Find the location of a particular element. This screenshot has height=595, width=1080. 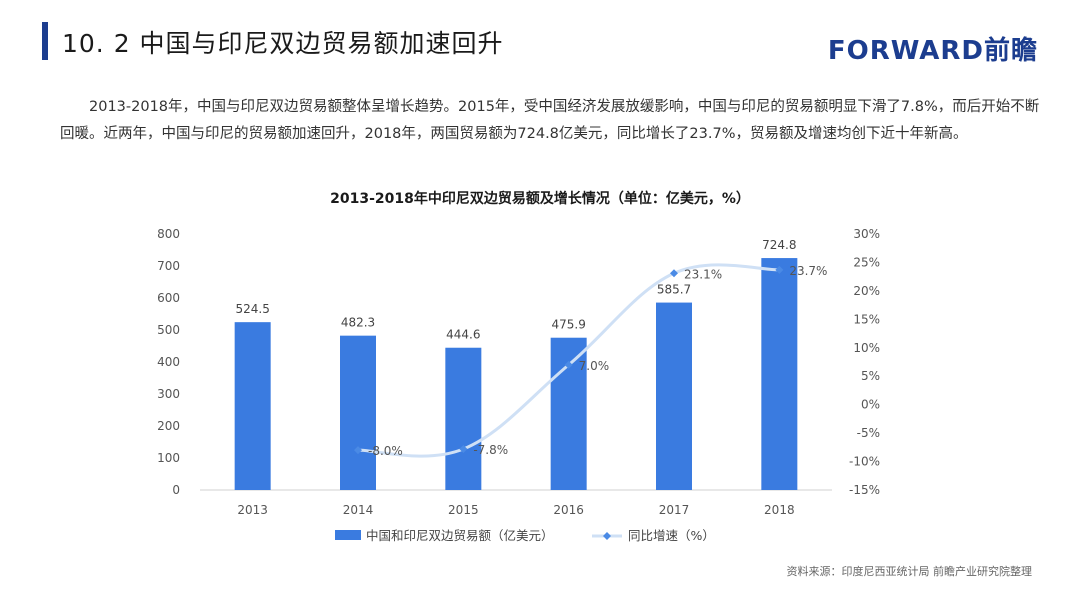

growth-value-label: 23.7% is located at coordinates (808, 271).